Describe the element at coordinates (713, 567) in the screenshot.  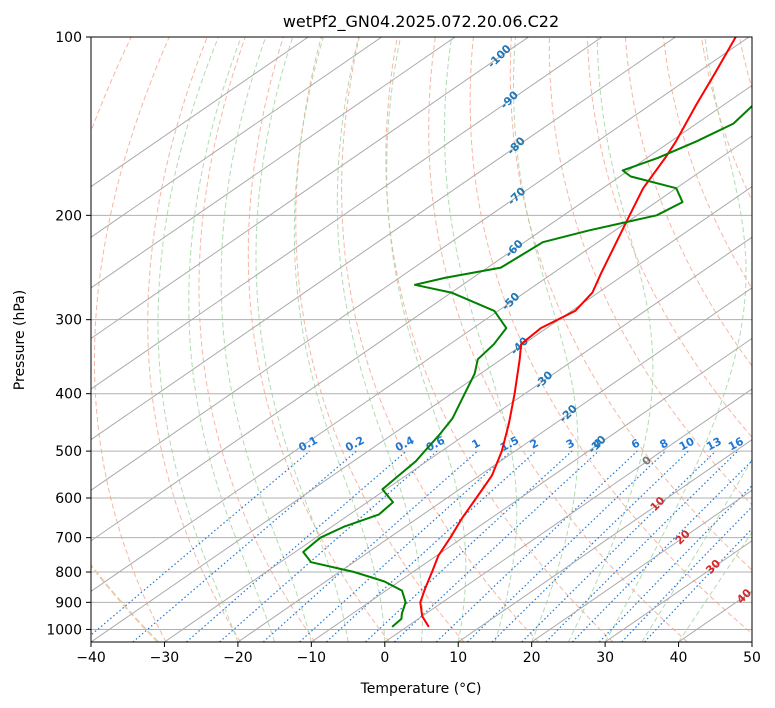
I see `isotherm-label: 30` at that location.